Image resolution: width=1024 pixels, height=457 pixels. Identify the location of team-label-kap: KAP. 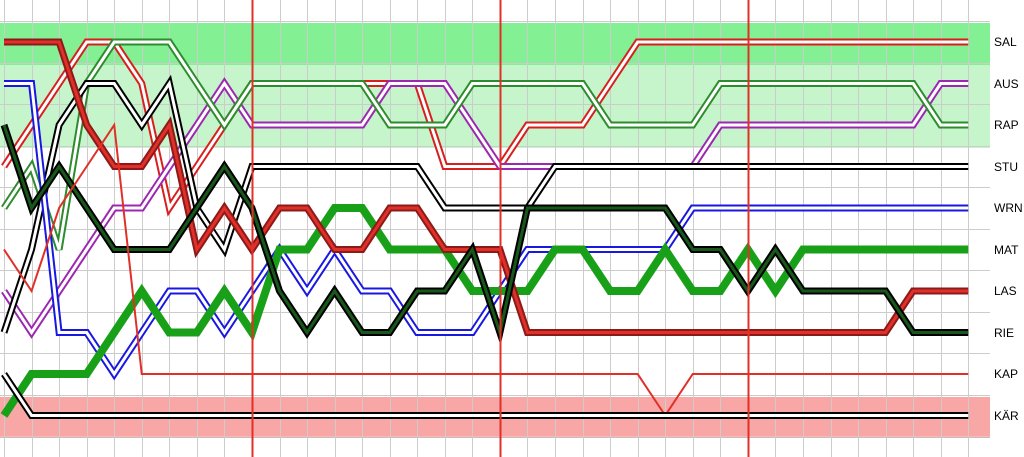
(1006, 374).